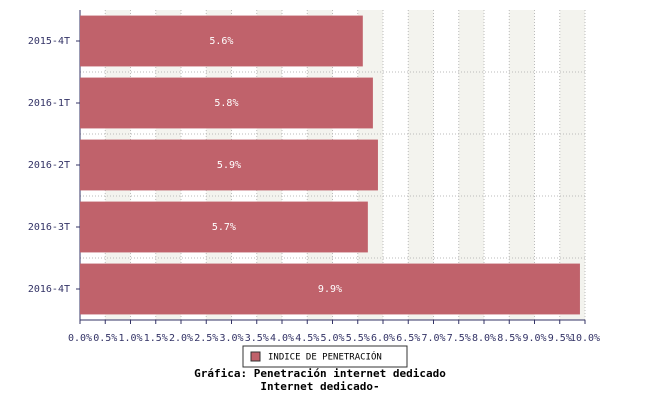  Describe the element at coordinates (320, 373) in the screenshot. I see `chart-title: Gráfica: Penetración internet dedicado` at that location.